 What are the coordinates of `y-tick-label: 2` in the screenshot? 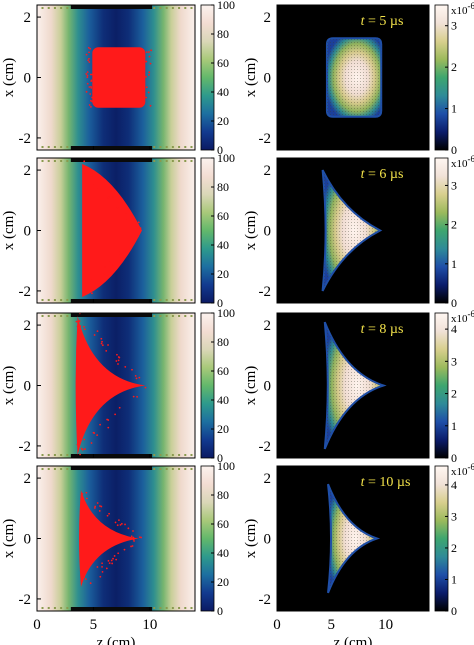 It's located at (268, 479).